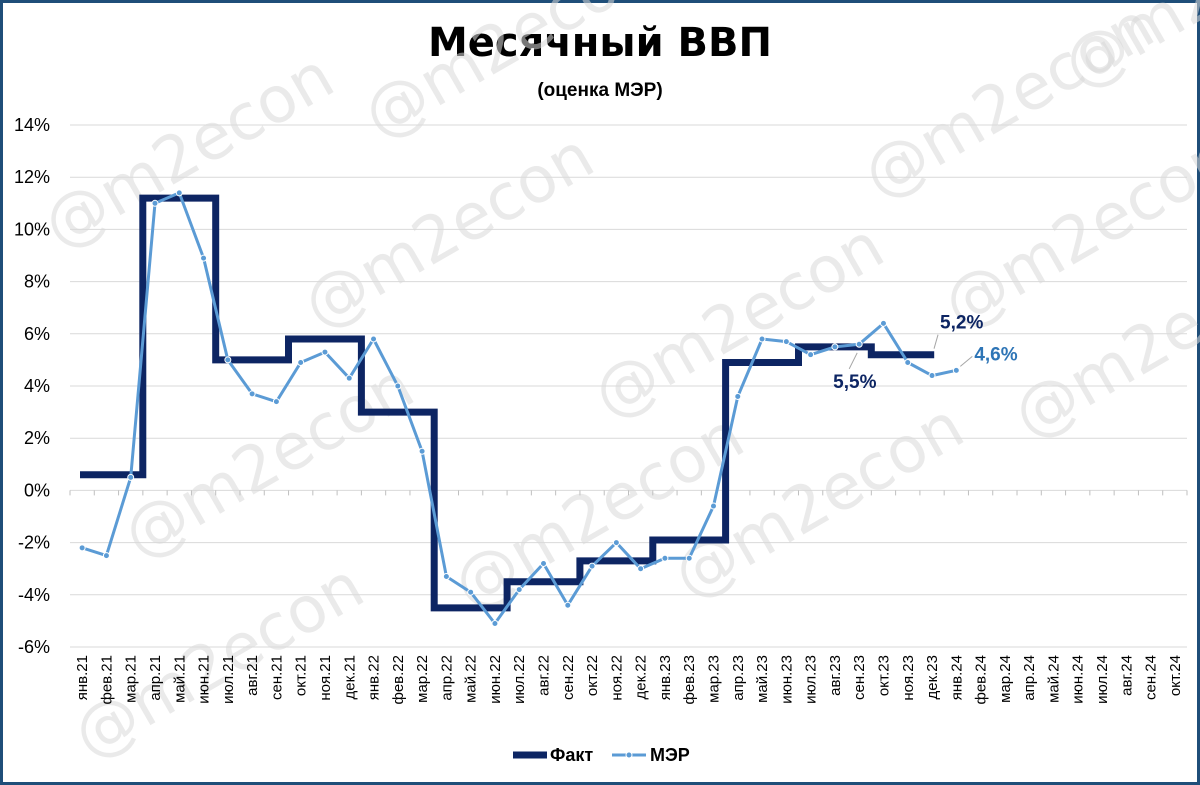 This screenshot has width=1200, height=785. What do you see at coordinates (519, 679) in the screenshot?
I see `x-tick-label: июл.22` at bounding box center [519, 679].